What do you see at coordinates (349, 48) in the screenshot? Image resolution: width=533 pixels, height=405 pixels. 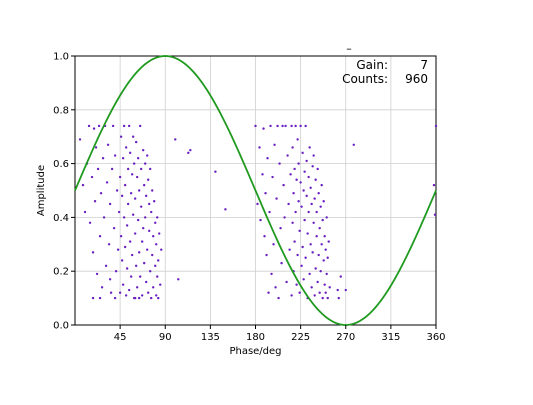 I see `annotation-mark: –` at bounding box center [349, 48].